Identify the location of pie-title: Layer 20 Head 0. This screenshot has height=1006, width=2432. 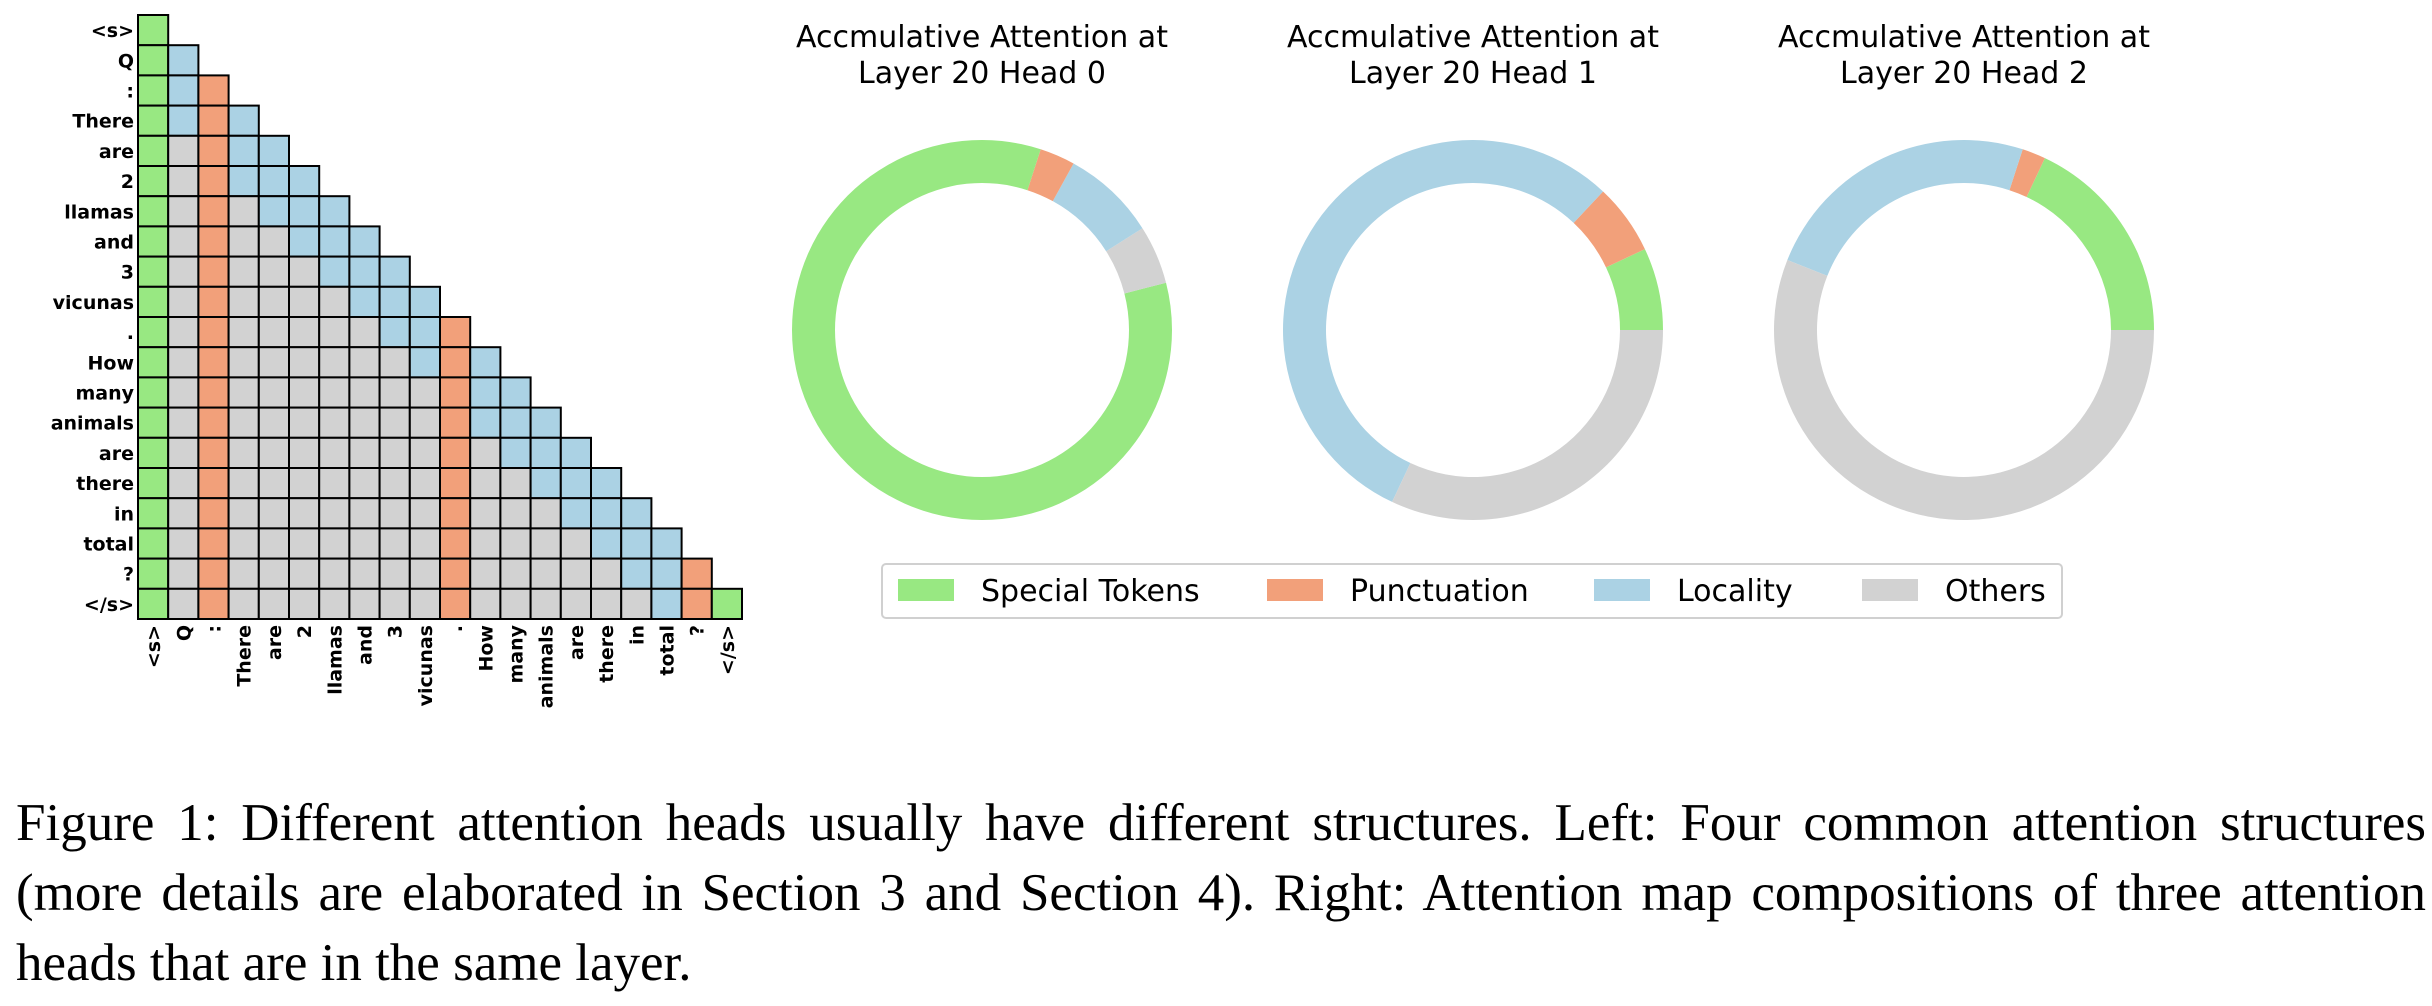
(982, 73).